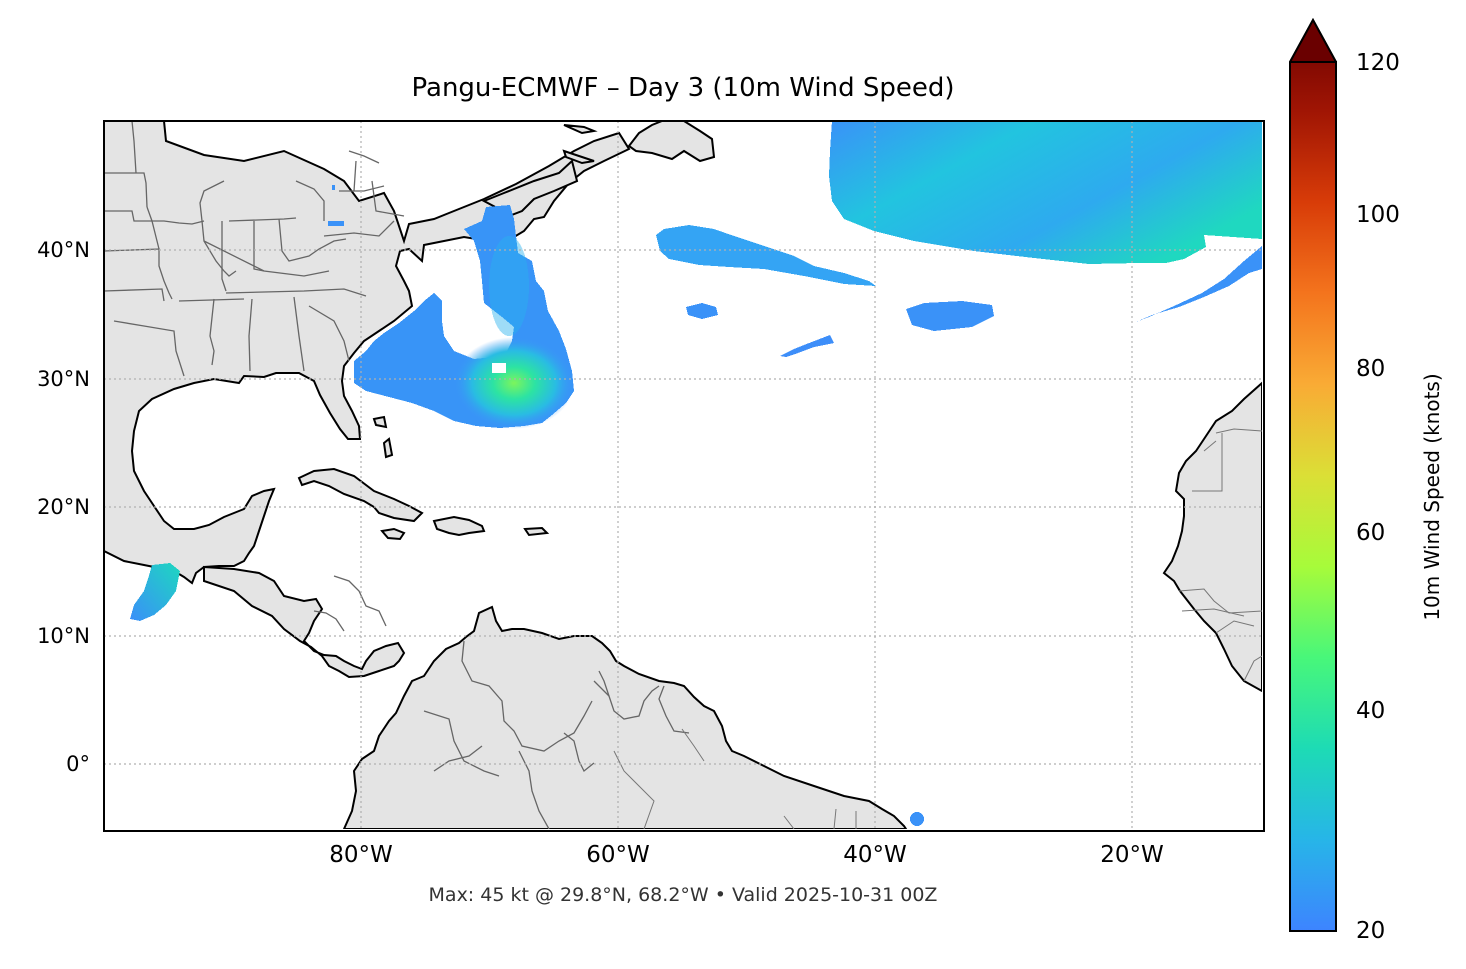 This screenshot has height=969, width=1466. What do you see at coordinates (155, 592) in the screenshot?
I see `wind-region-tehuantepec` at bounding box center [155, 592].